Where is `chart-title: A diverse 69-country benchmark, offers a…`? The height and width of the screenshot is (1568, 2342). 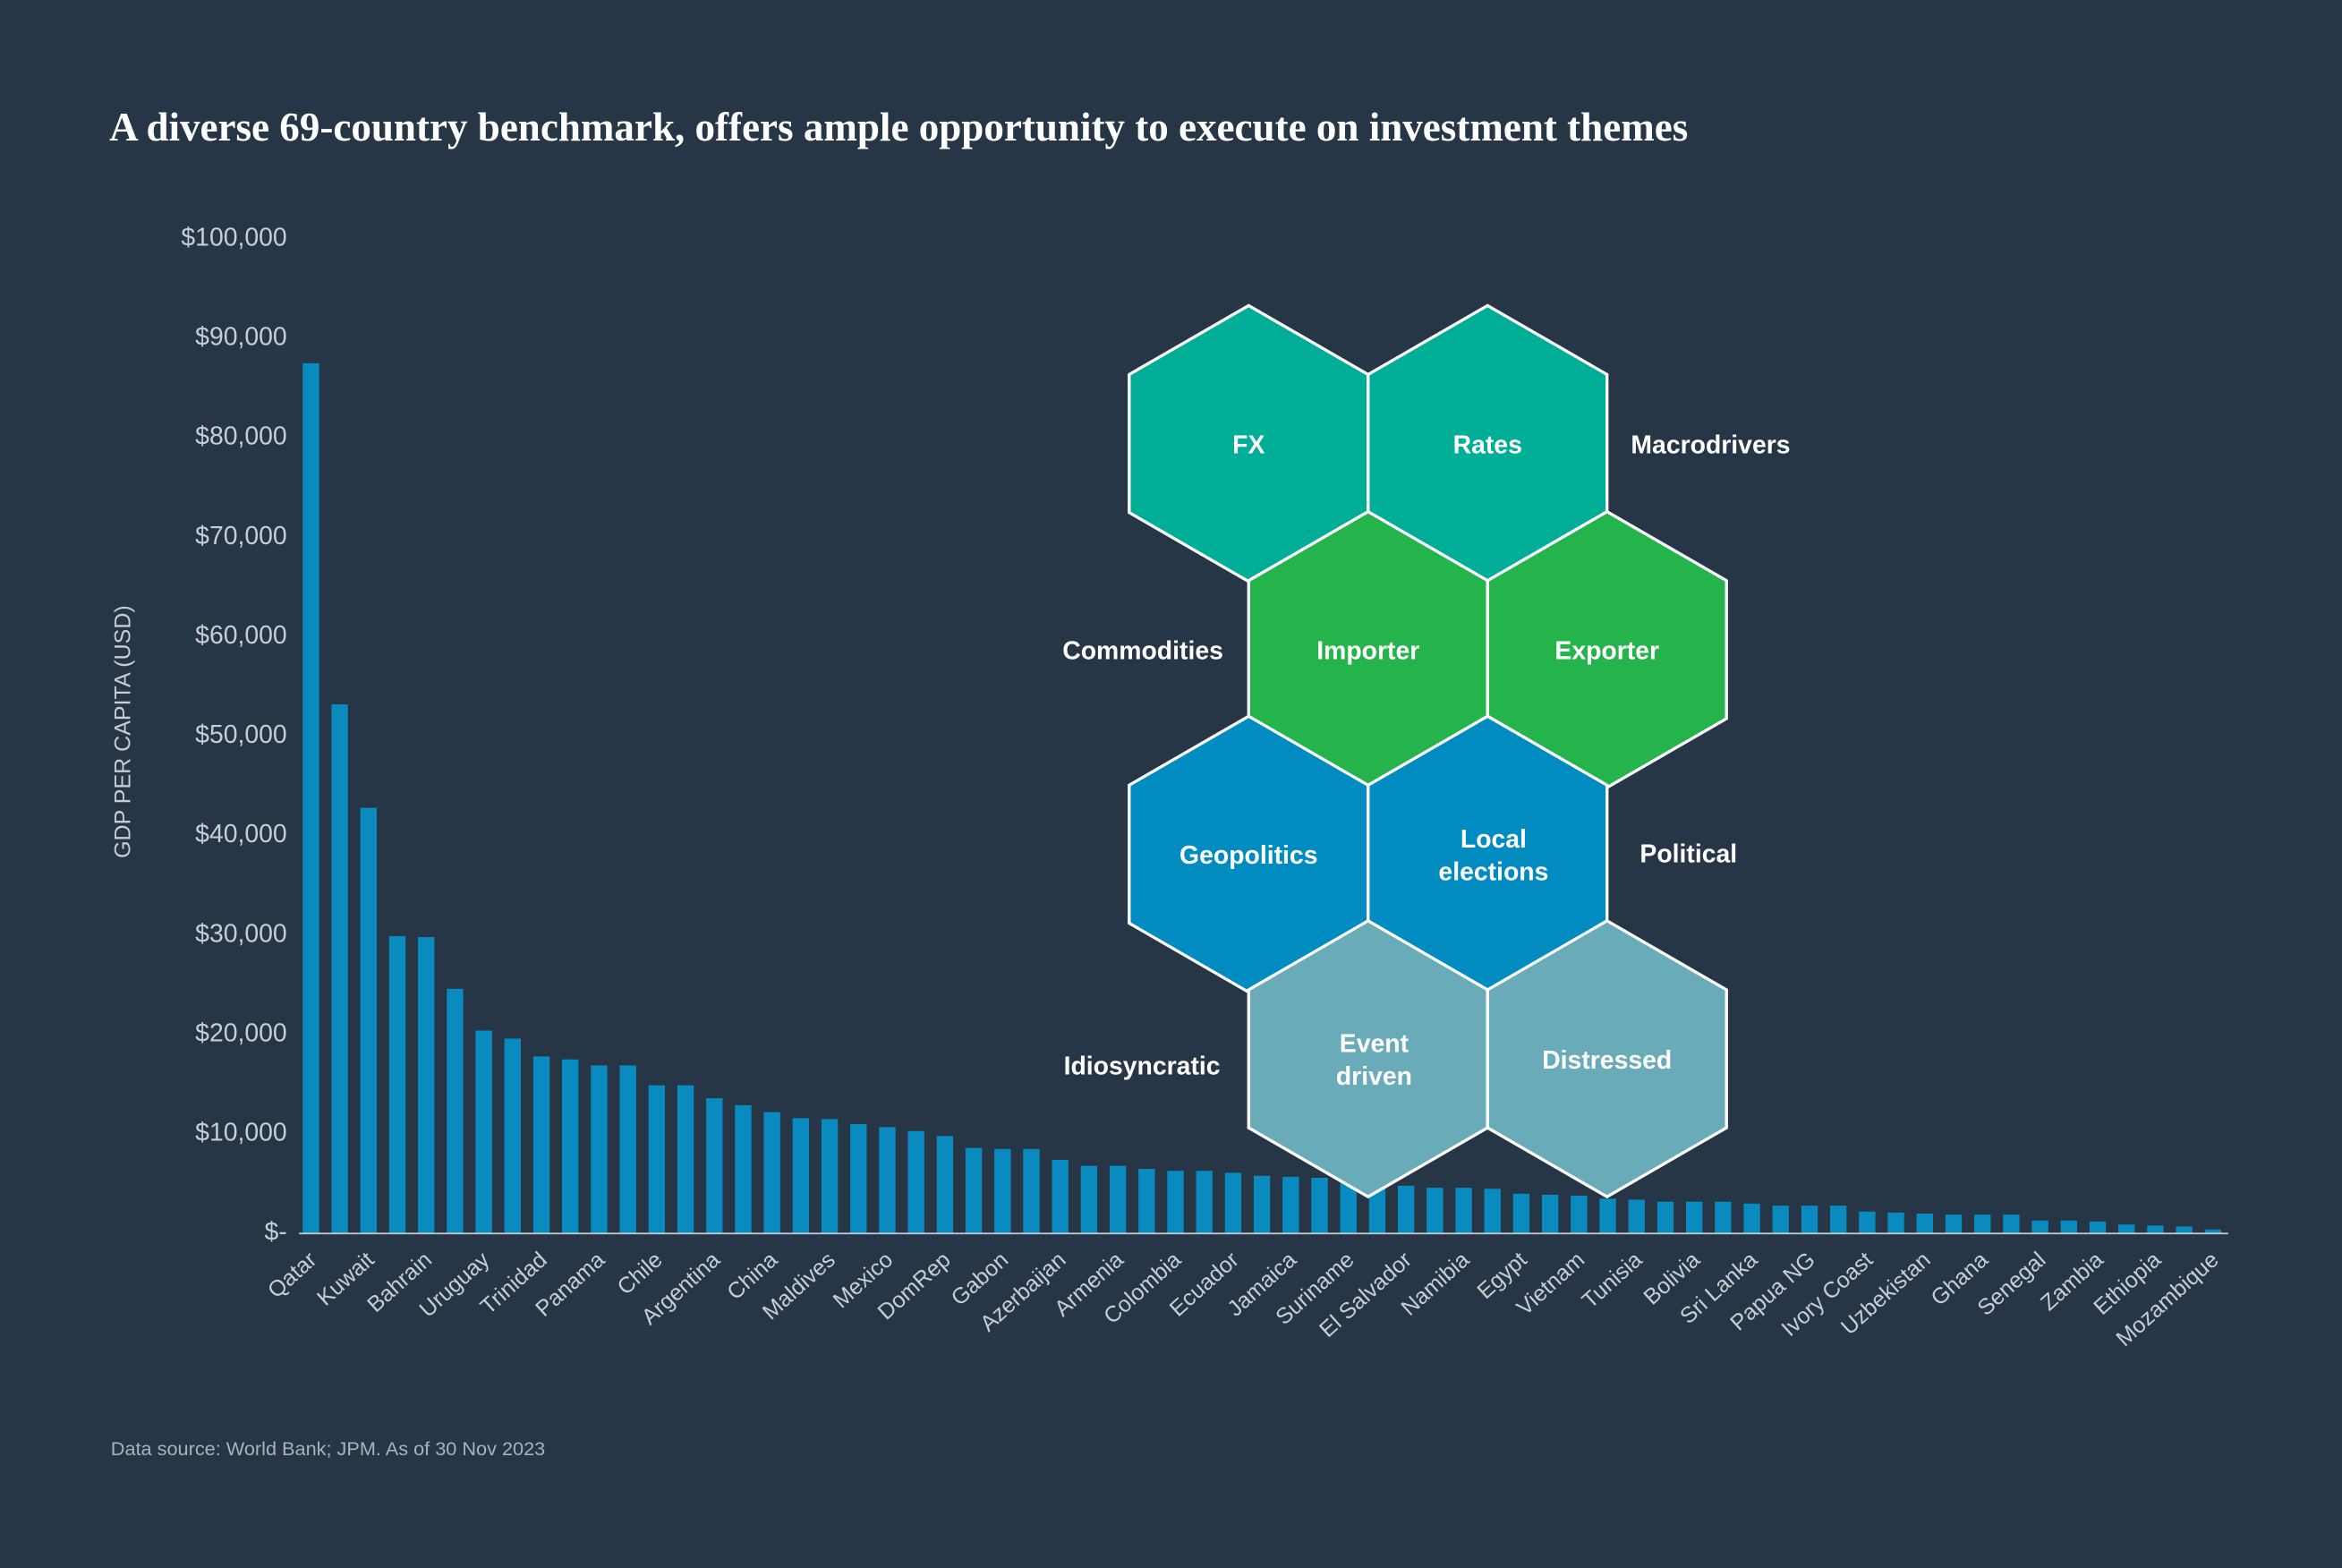 chart-title: A diverse 69-country benchmark, offers a… is located at coordinates (898, 127).